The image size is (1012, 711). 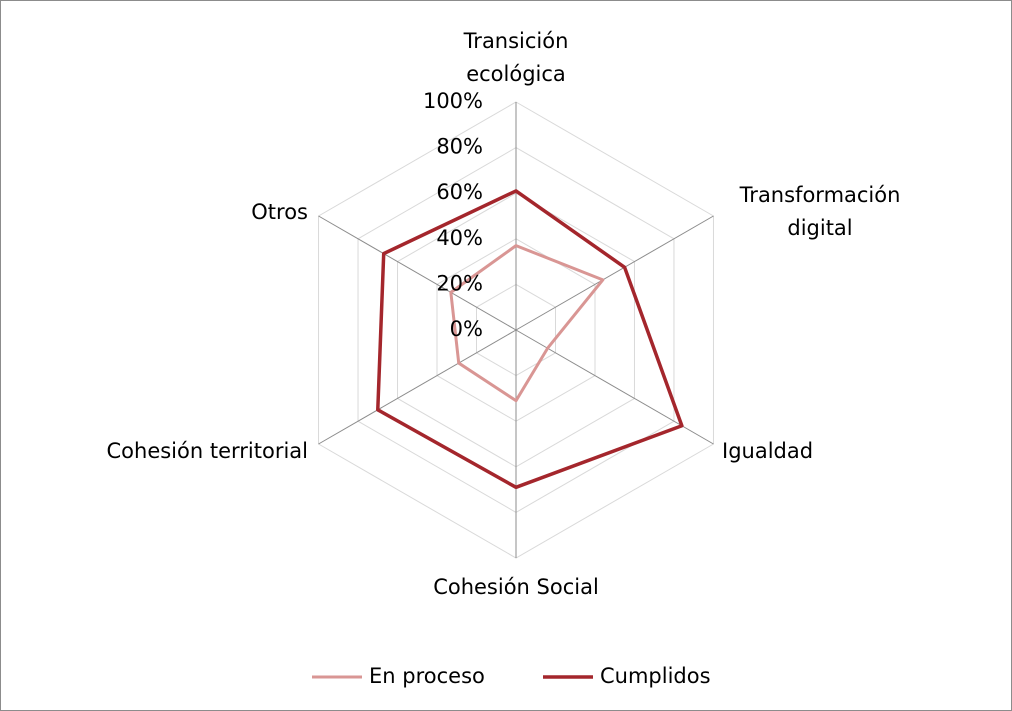 What do you see at coordinates (459, 192) in the screenshot?
I see `axis-tick-label: 60%` at bounding box center [459, 192].